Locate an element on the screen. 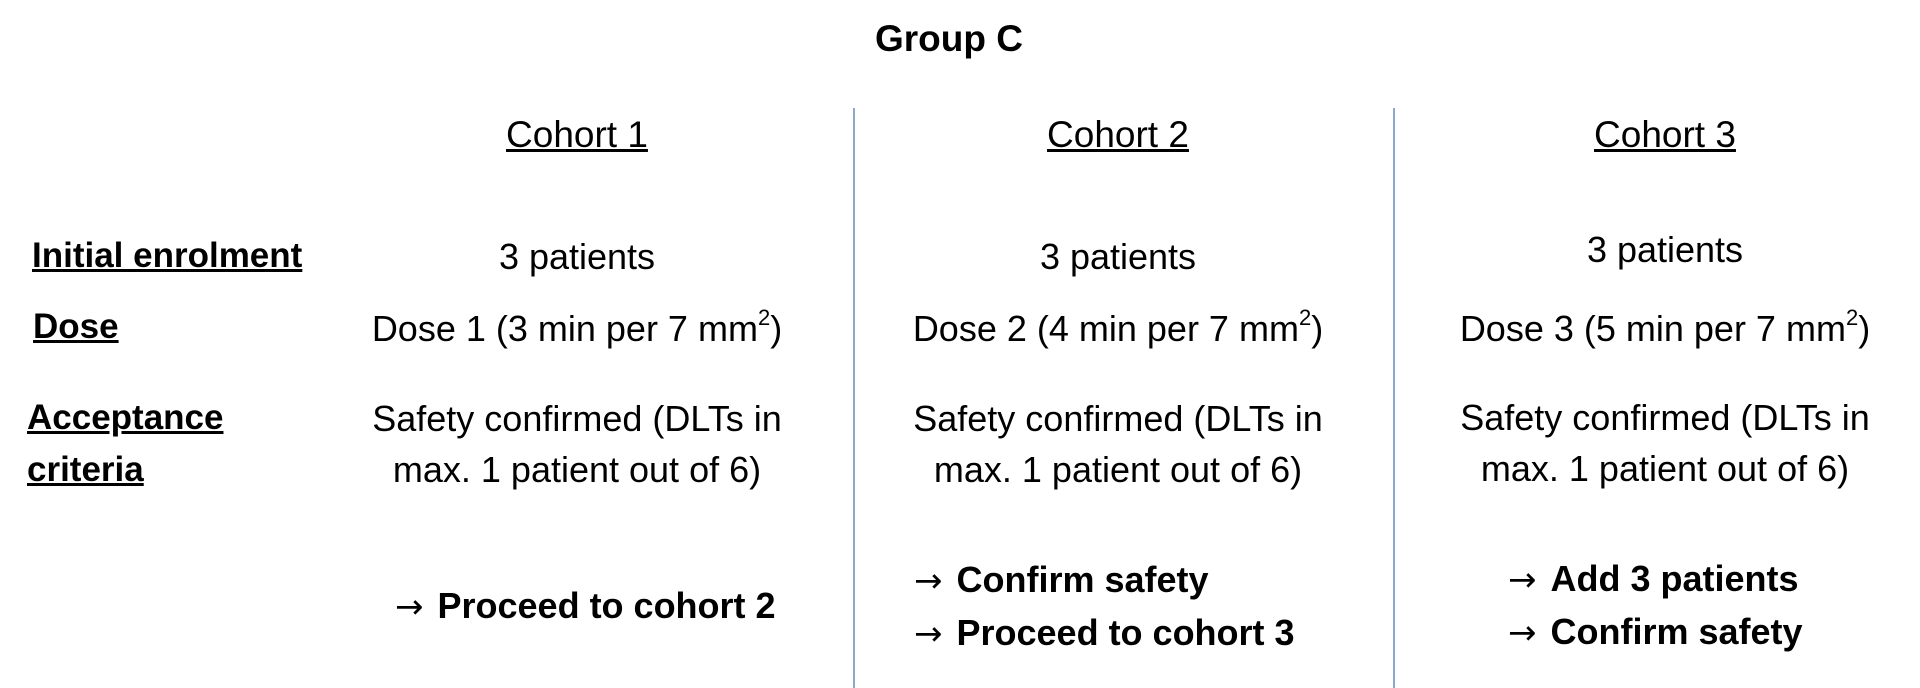  row-label-dose: Dose is located at coordinates (76, 326).